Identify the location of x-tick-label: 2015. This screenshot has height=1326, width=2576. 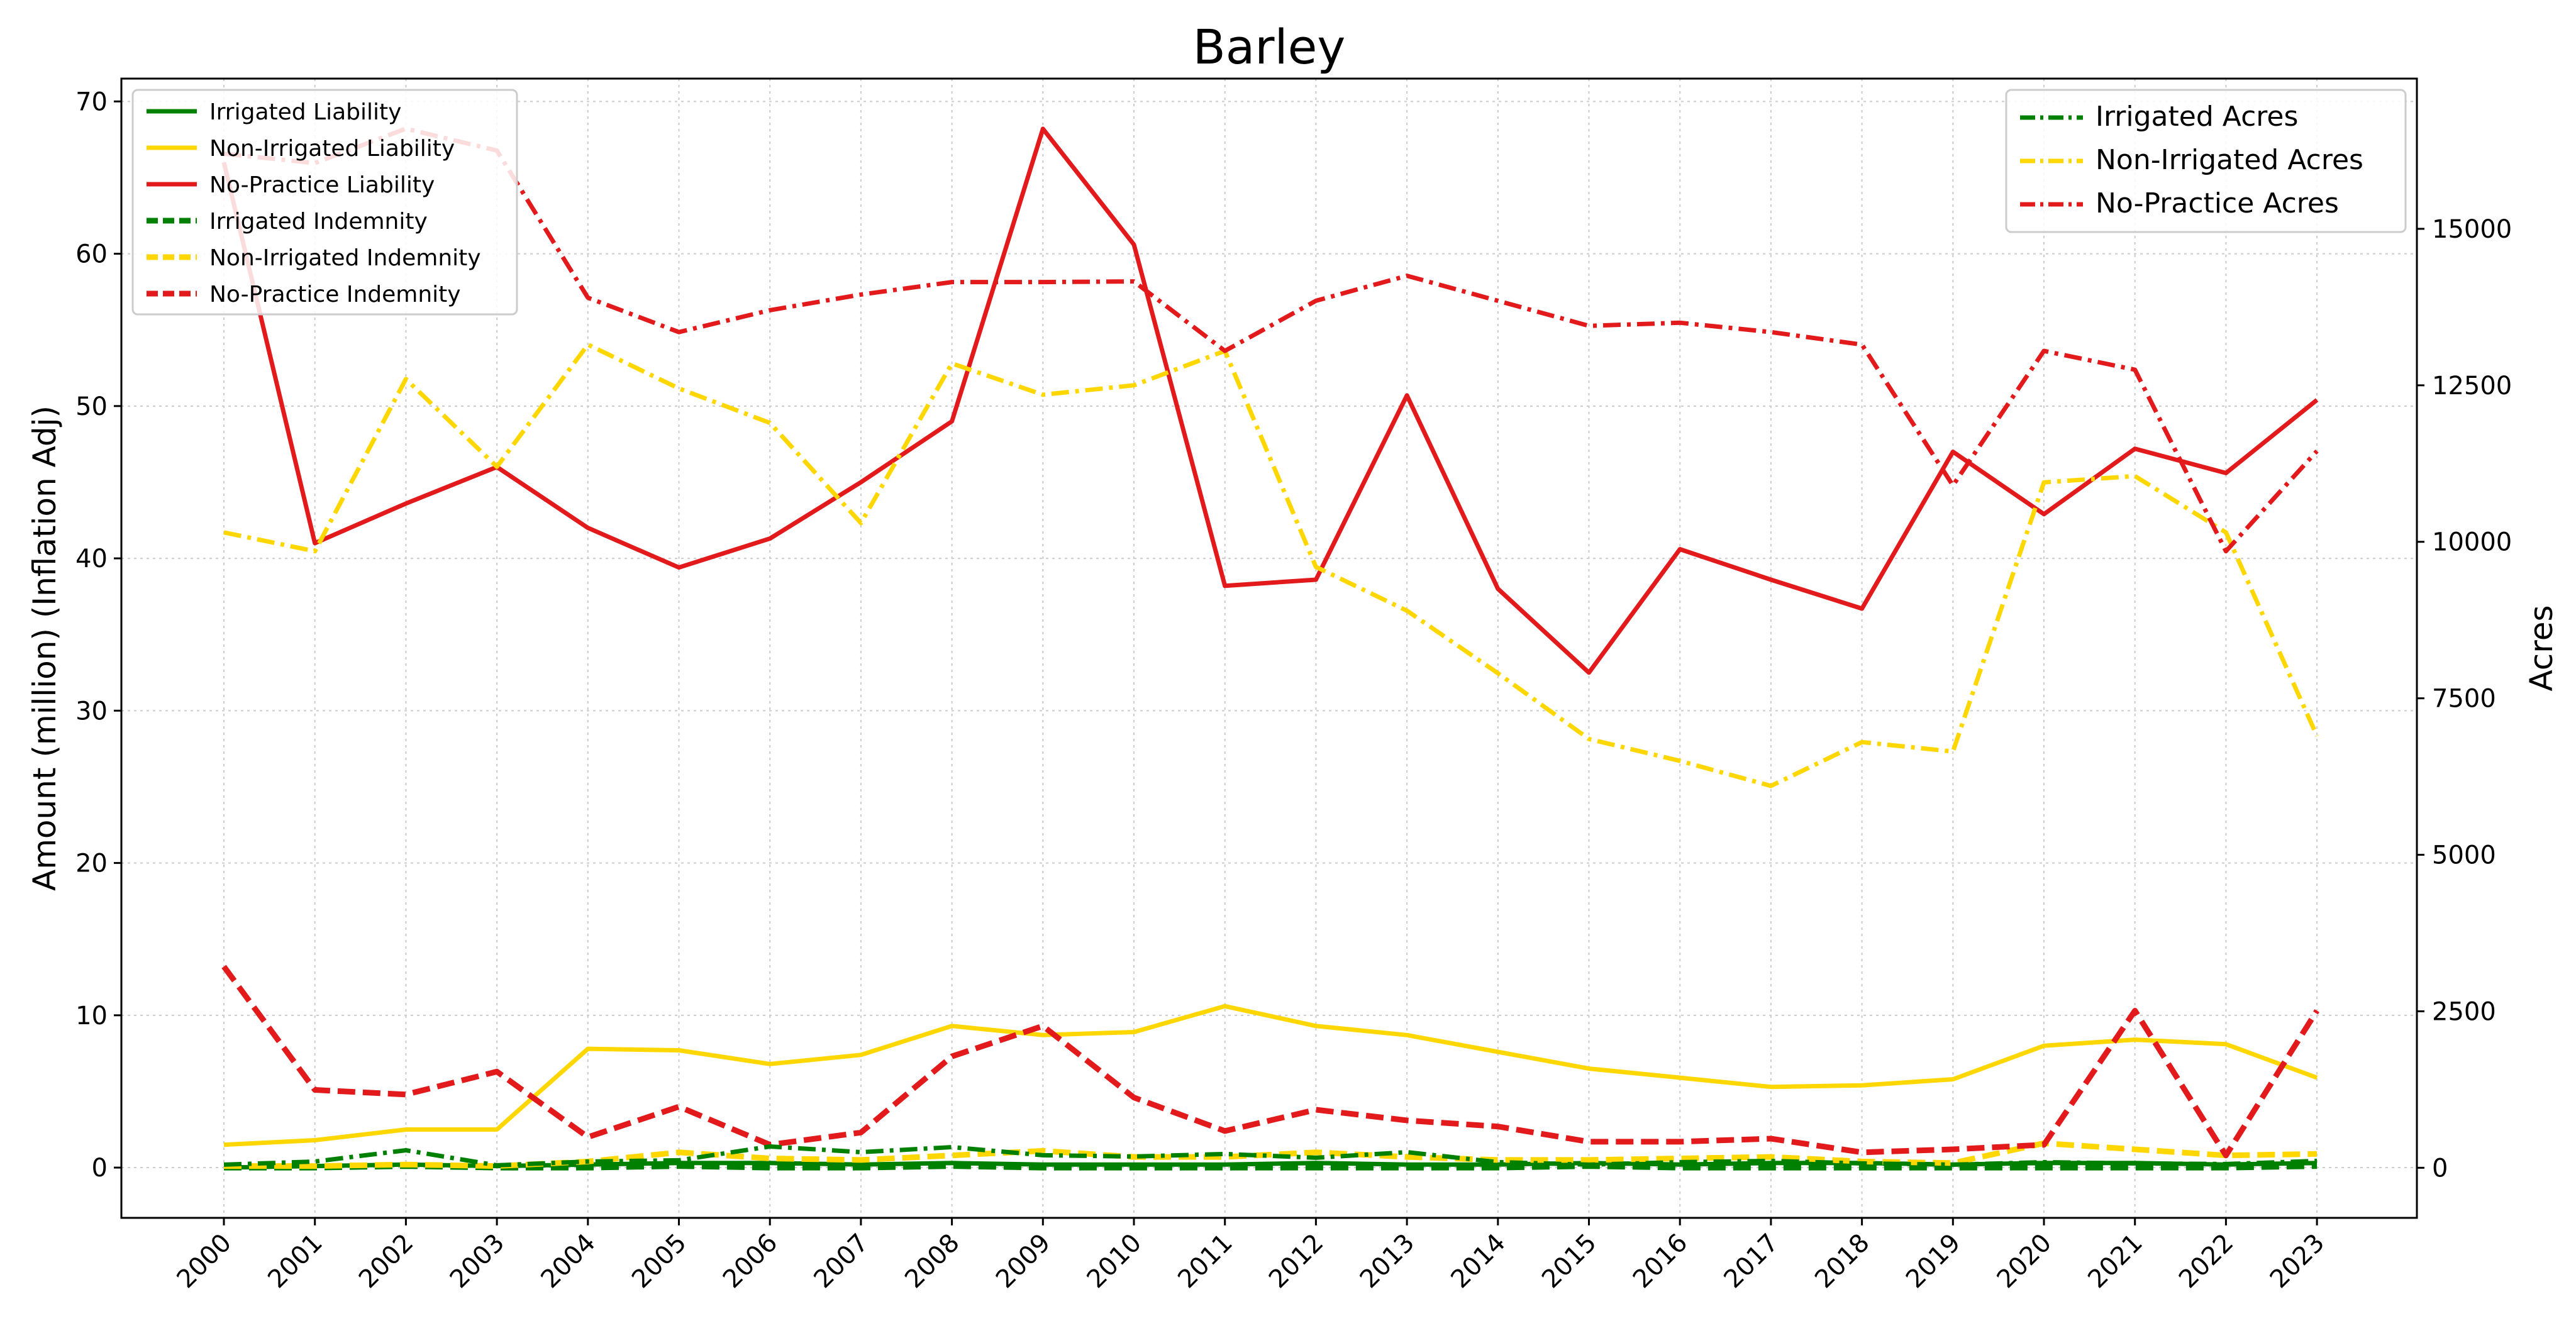
(1569, 1262).